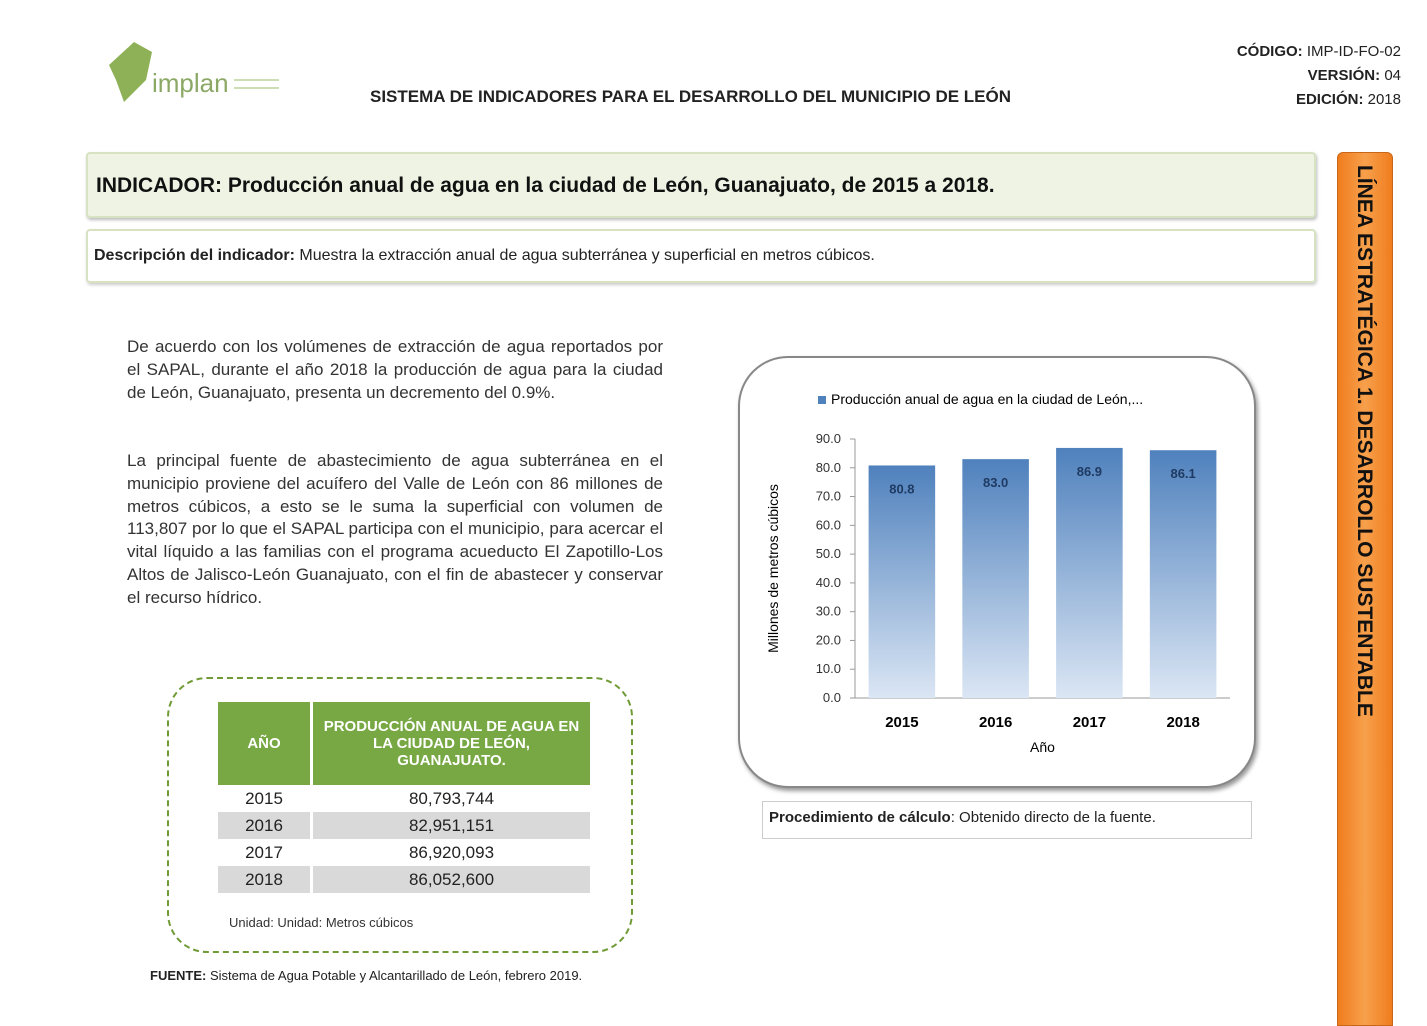 The image size is (1427, 1026). What do you see at coordinates (1392, 75) in the screenshot?
I see `version: 04` at bounding box center [1392, 75].